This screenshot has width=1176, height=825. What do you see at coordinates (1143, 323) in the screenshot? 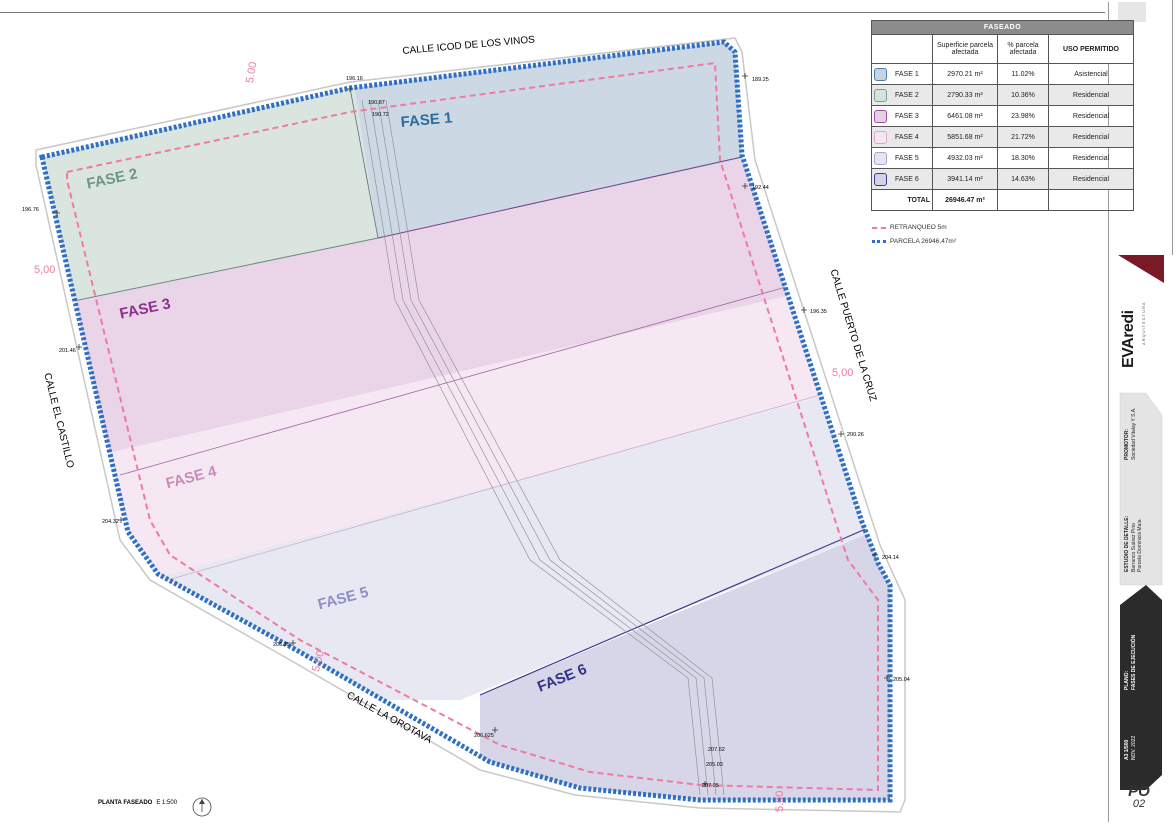
I see `brand-sub: ARQUITECTURA` at bounding box center [1143, 323].